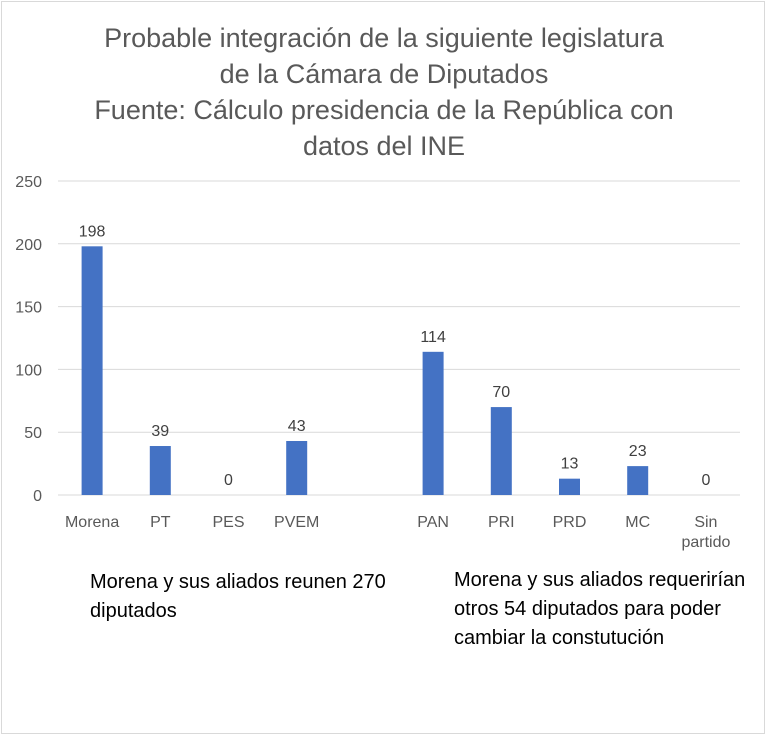 The image size is (768, 737). I want to click on title-line: de la Cámara de Diputados, so click(384, 74).